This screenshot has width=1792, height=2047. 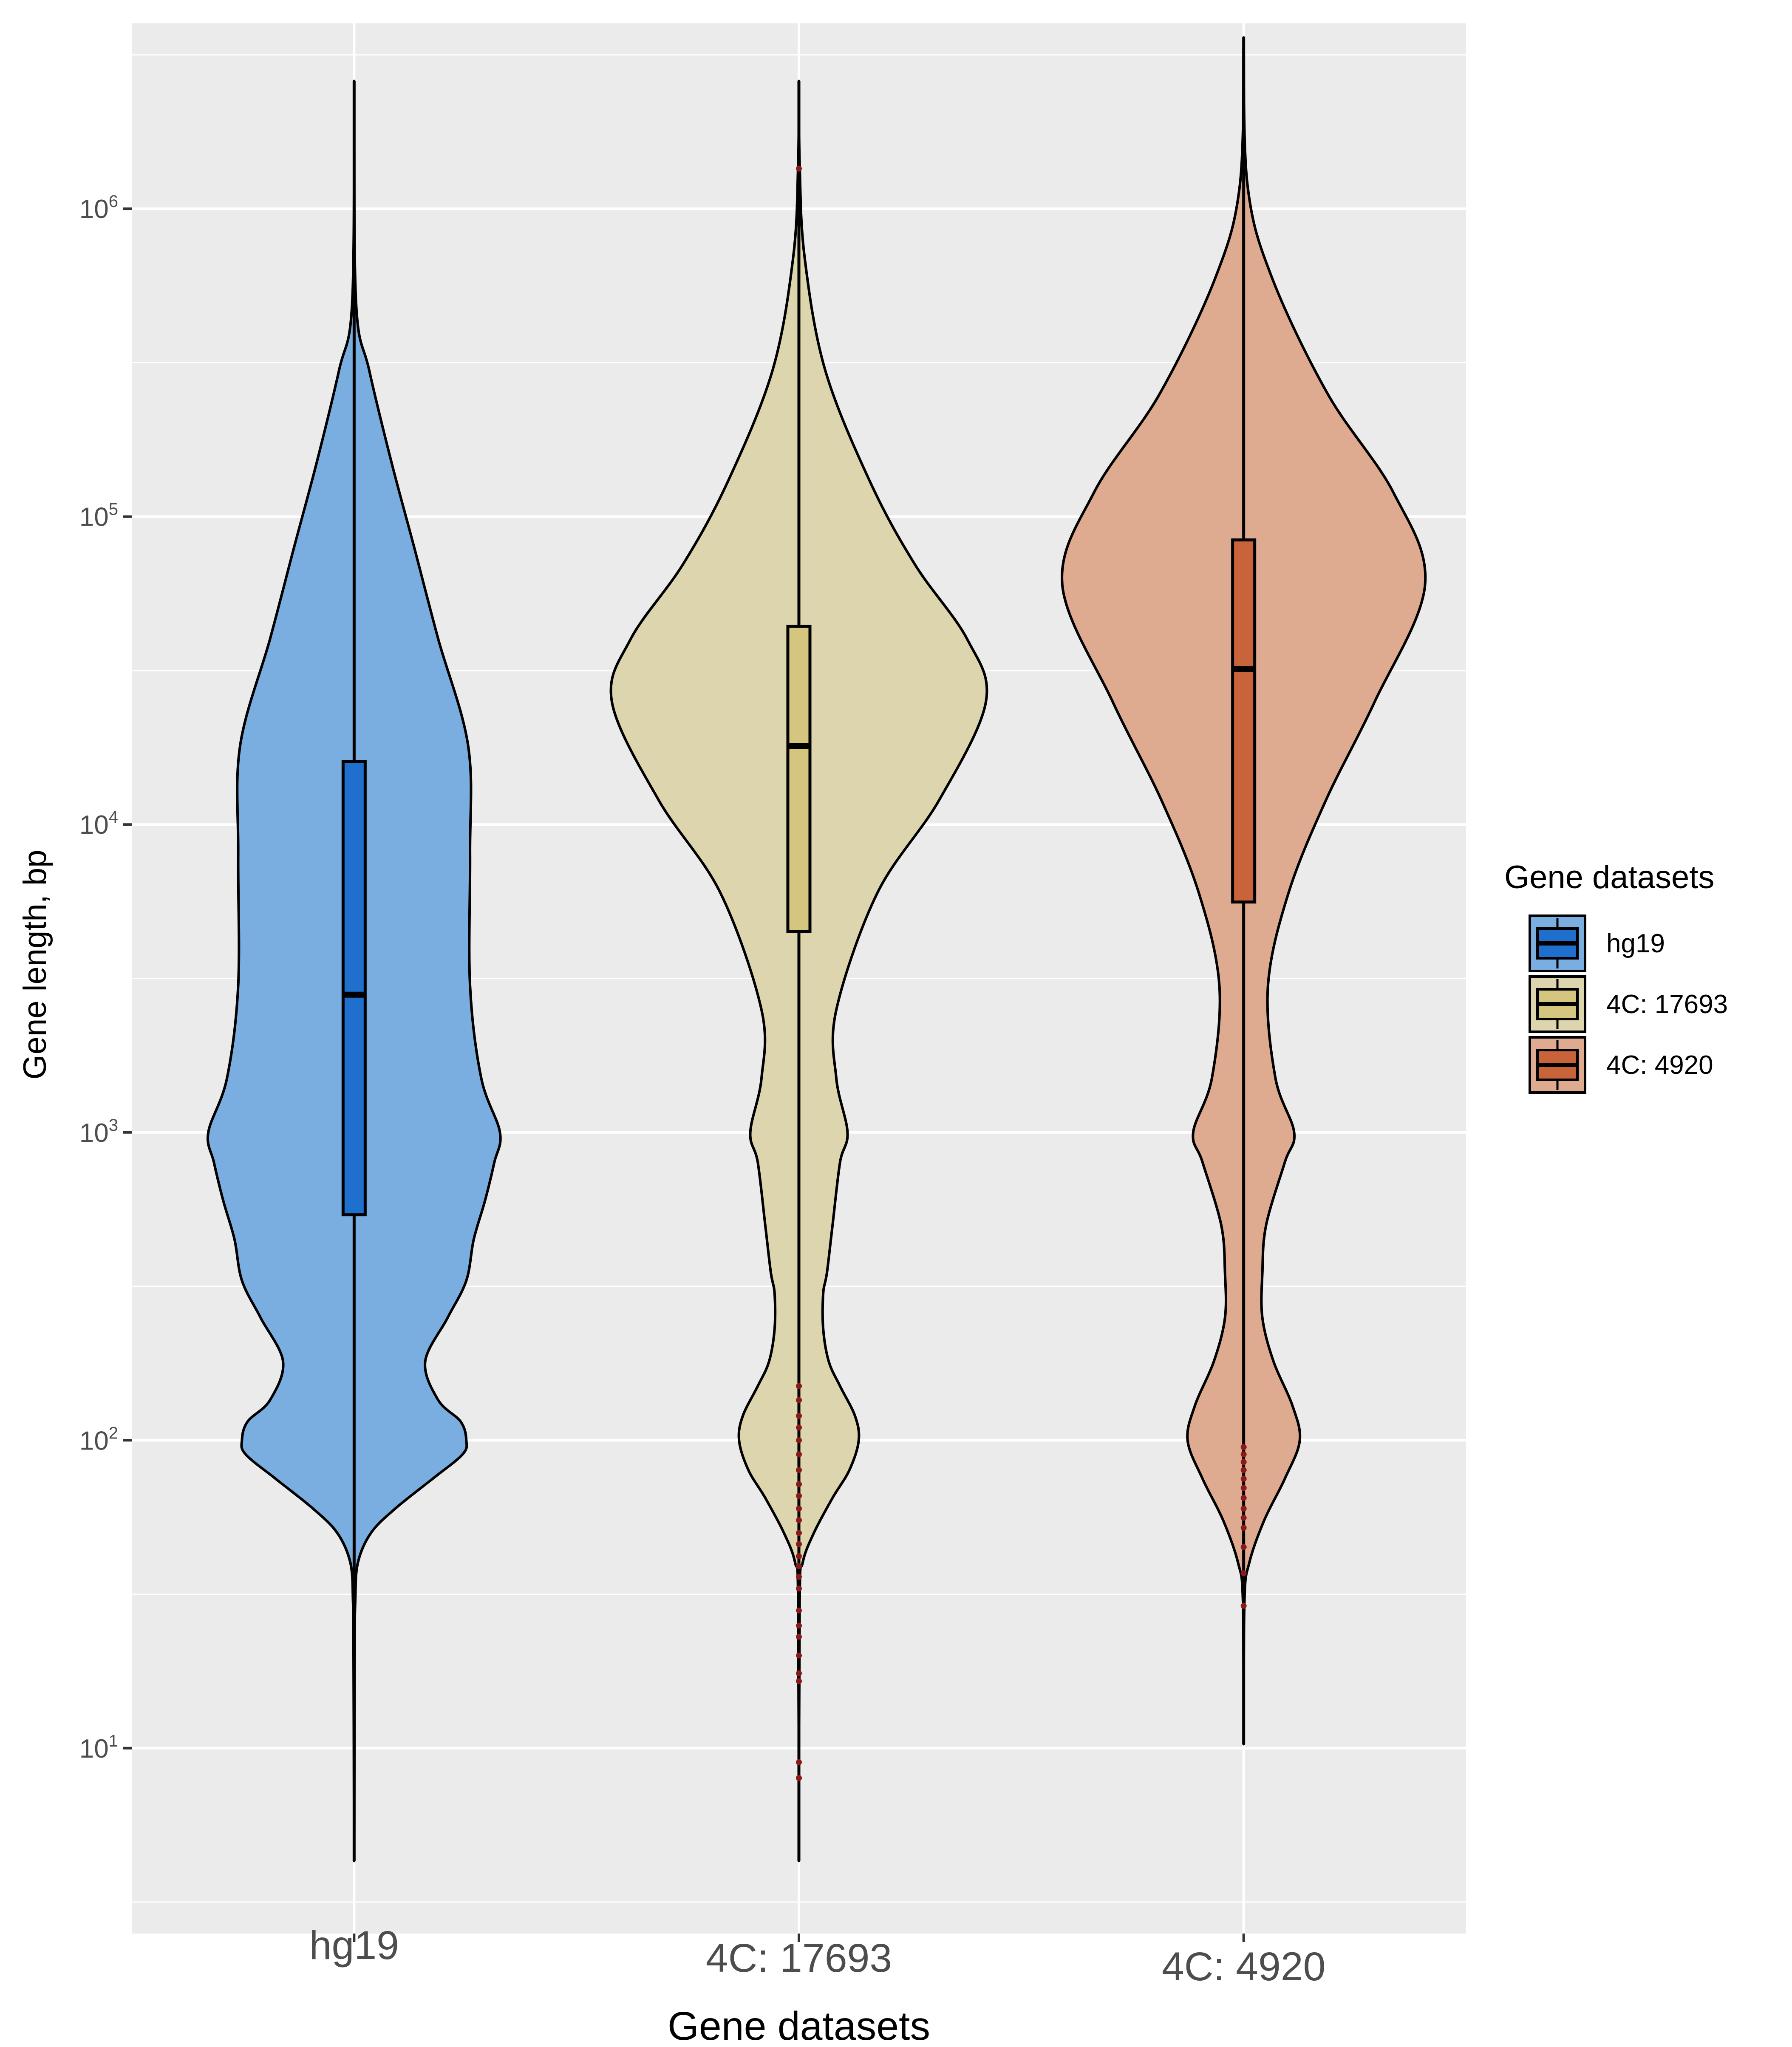 I want to click on x-axis: hg19 4C: 17693 4C: 4920, so click(x=817, y=1956).